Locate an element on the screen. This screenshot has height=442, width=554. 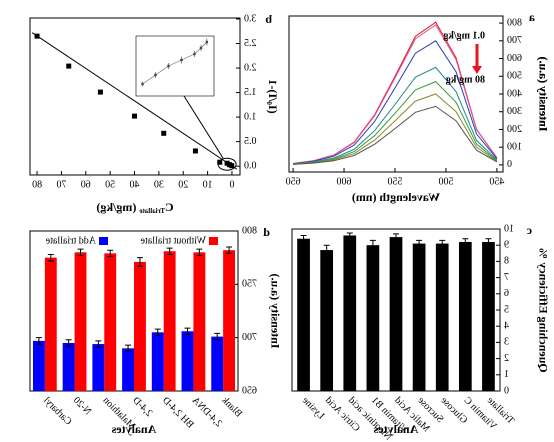
y-tick-label: 1 is located at coordinates (506, 374).